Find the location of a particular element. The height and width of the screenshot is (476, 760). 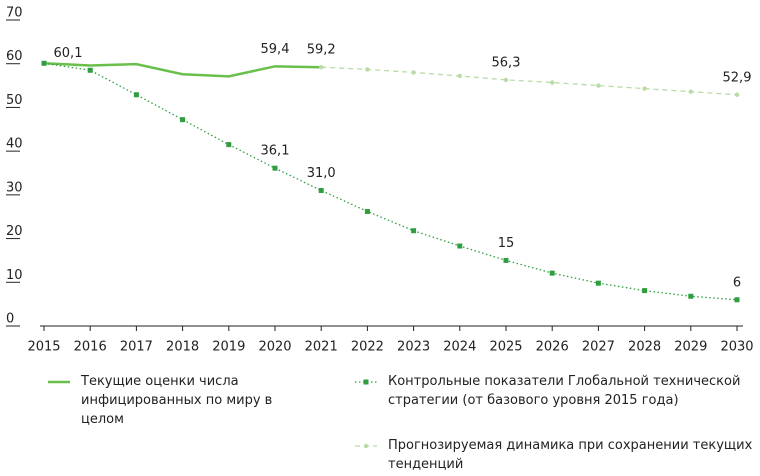

y-tick-label: 20 is located at coordinates (14, 231).